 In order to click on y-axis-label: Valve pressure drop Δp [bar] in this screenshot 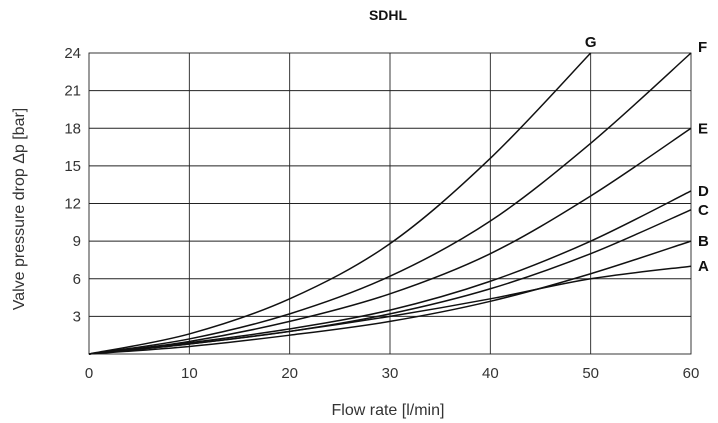, I will do `click(19, 209)`.